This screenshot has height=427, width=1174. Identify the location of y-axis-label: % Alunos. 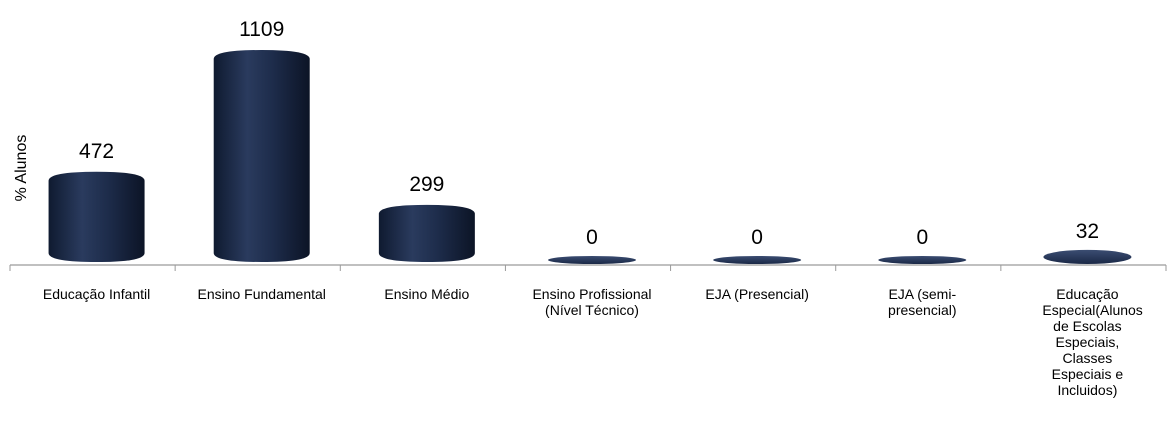
(21, 168).